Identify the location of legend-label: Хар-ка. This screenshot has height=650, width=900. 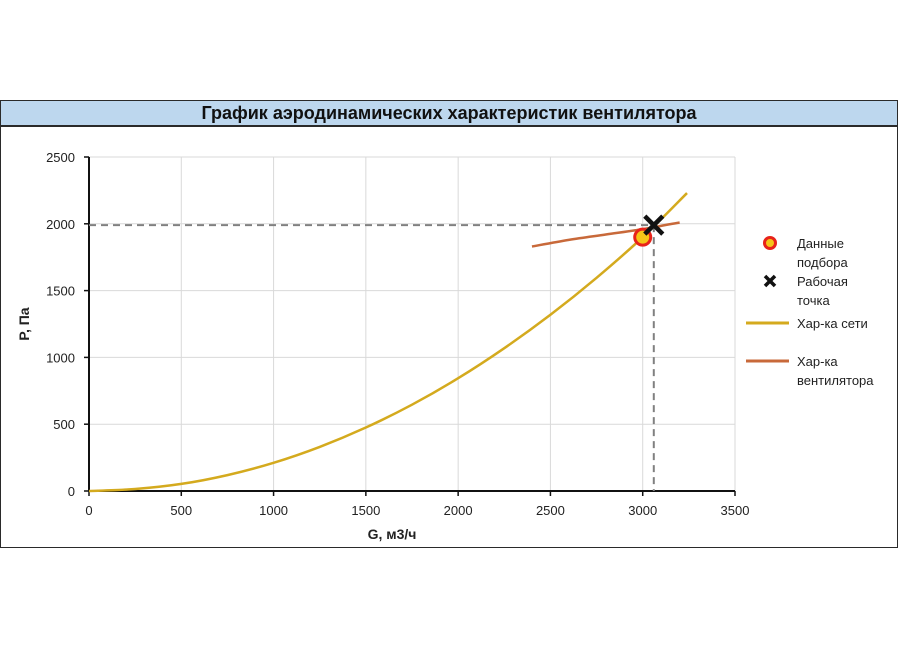
(817, 361).